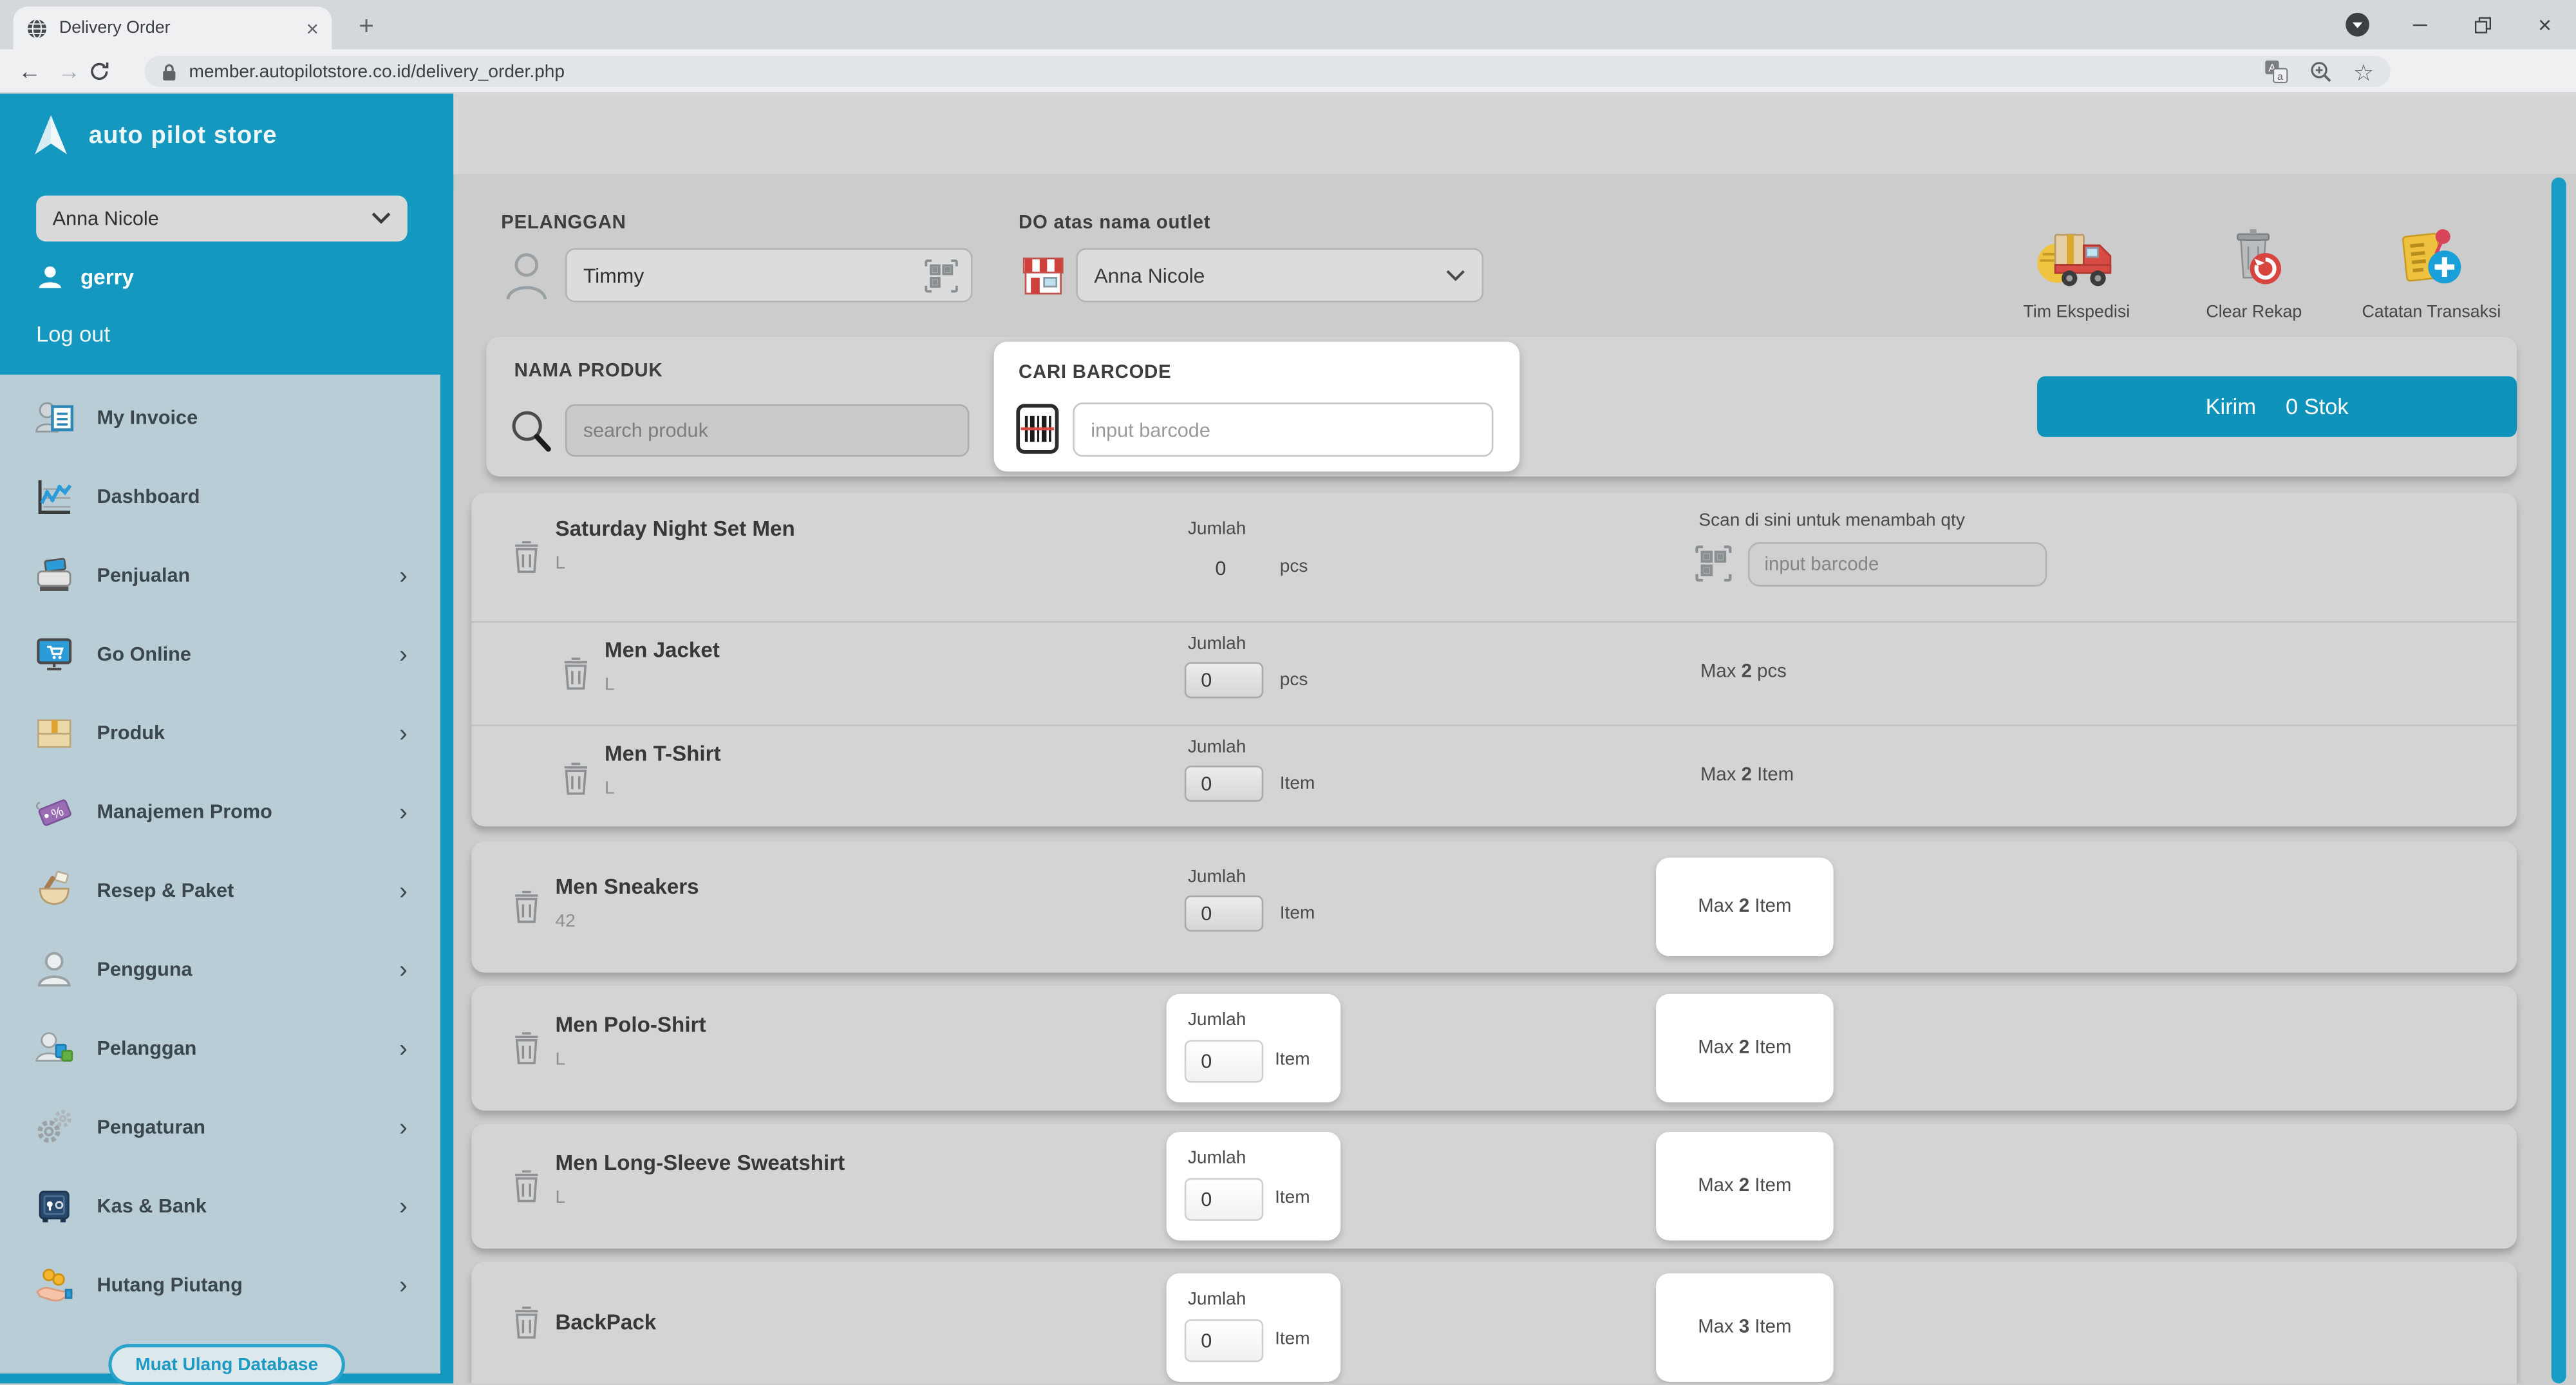  Describe the element at coordinates (1745, 1327) in the screenshot. I see `max-qty-card: Max 3 Item` at that location.